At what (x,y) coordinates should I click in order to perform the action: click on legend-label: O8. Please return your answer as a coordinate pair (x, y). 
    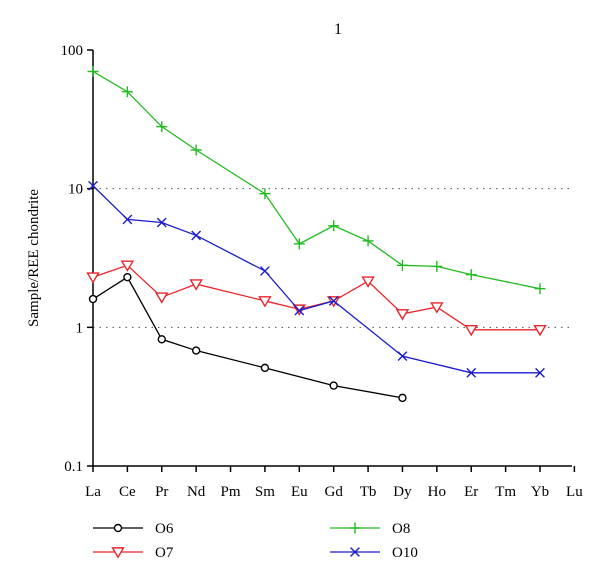
    Looking at the image, I should click on (401, 529).